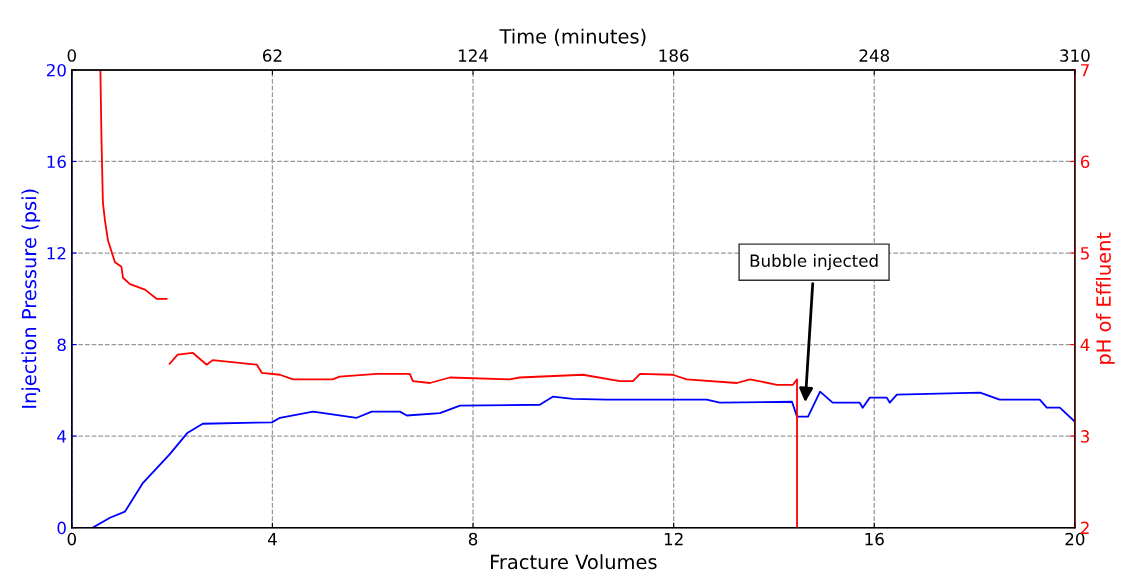  What do you see at coordinates (874, 539) in the screenshot?
I see `x-tick-label: 16` at bounding box center [874, 539].